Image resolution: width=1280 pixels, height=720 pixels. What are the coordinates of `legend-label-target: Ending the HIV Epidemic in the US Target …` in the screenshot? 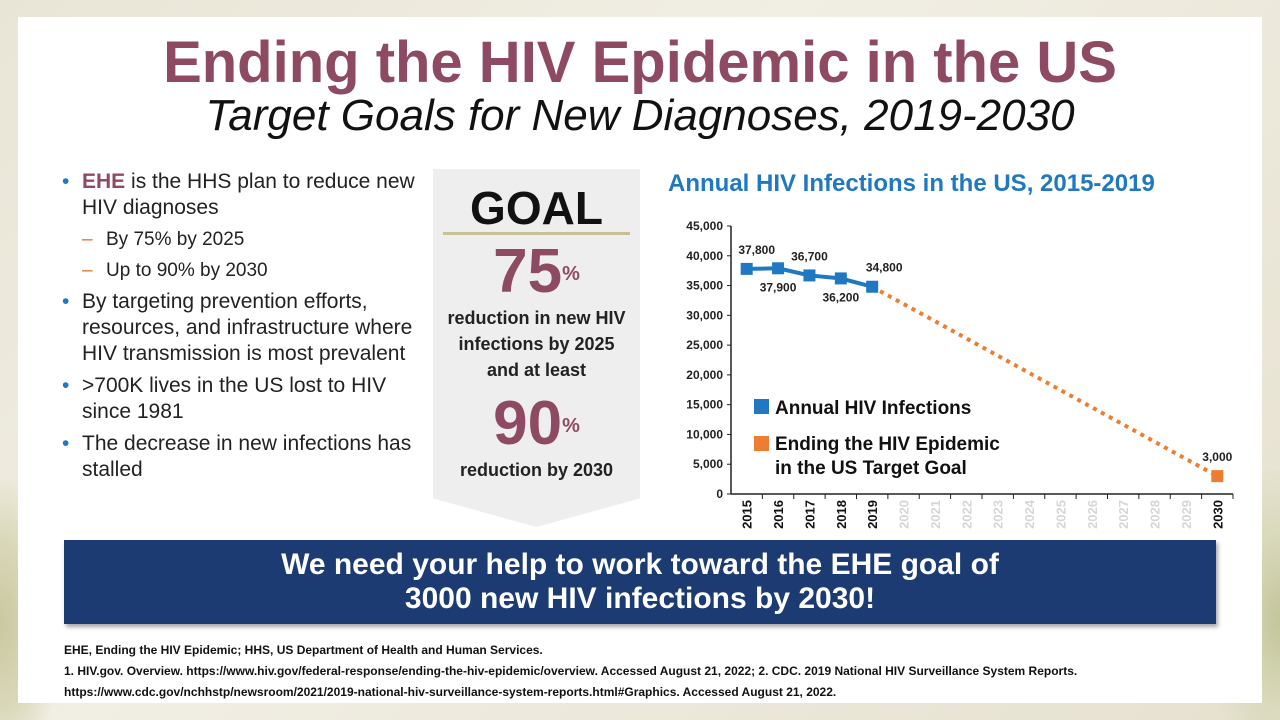 It's located at (887, 456).